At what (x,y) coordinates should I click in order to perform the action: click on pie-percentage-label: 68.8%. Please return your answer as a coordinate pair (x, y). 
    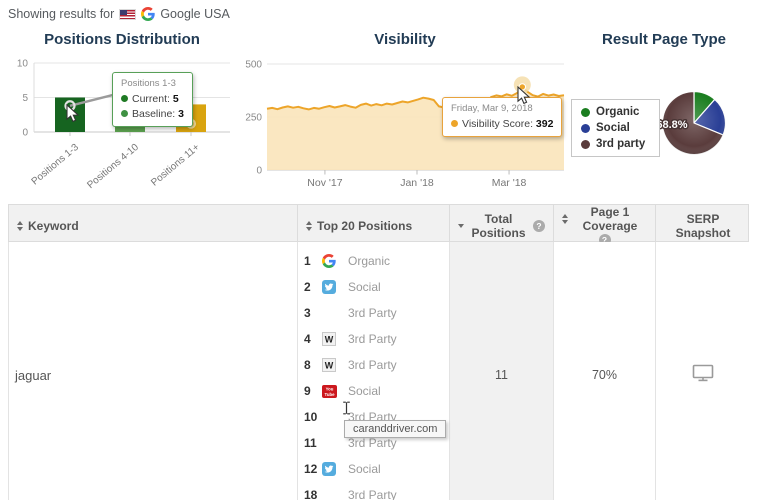
    Looking at the image, I should click on (671, 125).